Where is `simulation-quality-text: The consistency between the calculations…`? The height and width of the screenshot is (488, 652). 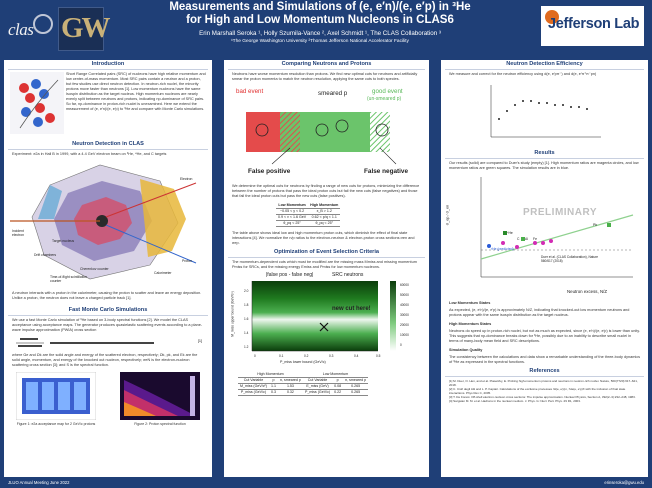 simulation-quality-text: The consistency between the calculations… is located at coordinates (545, 359).